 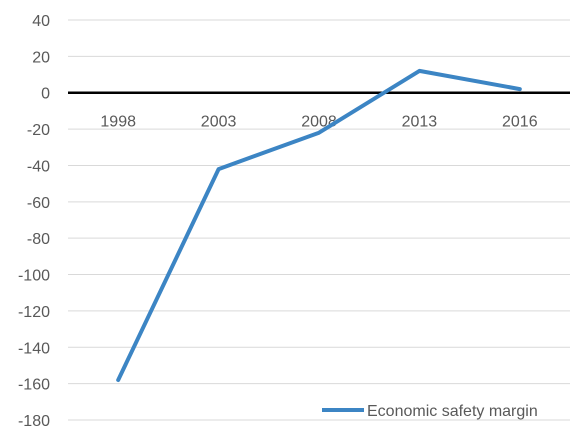 I want to click on y-tick-label: -20, so click(x=38, y=130).